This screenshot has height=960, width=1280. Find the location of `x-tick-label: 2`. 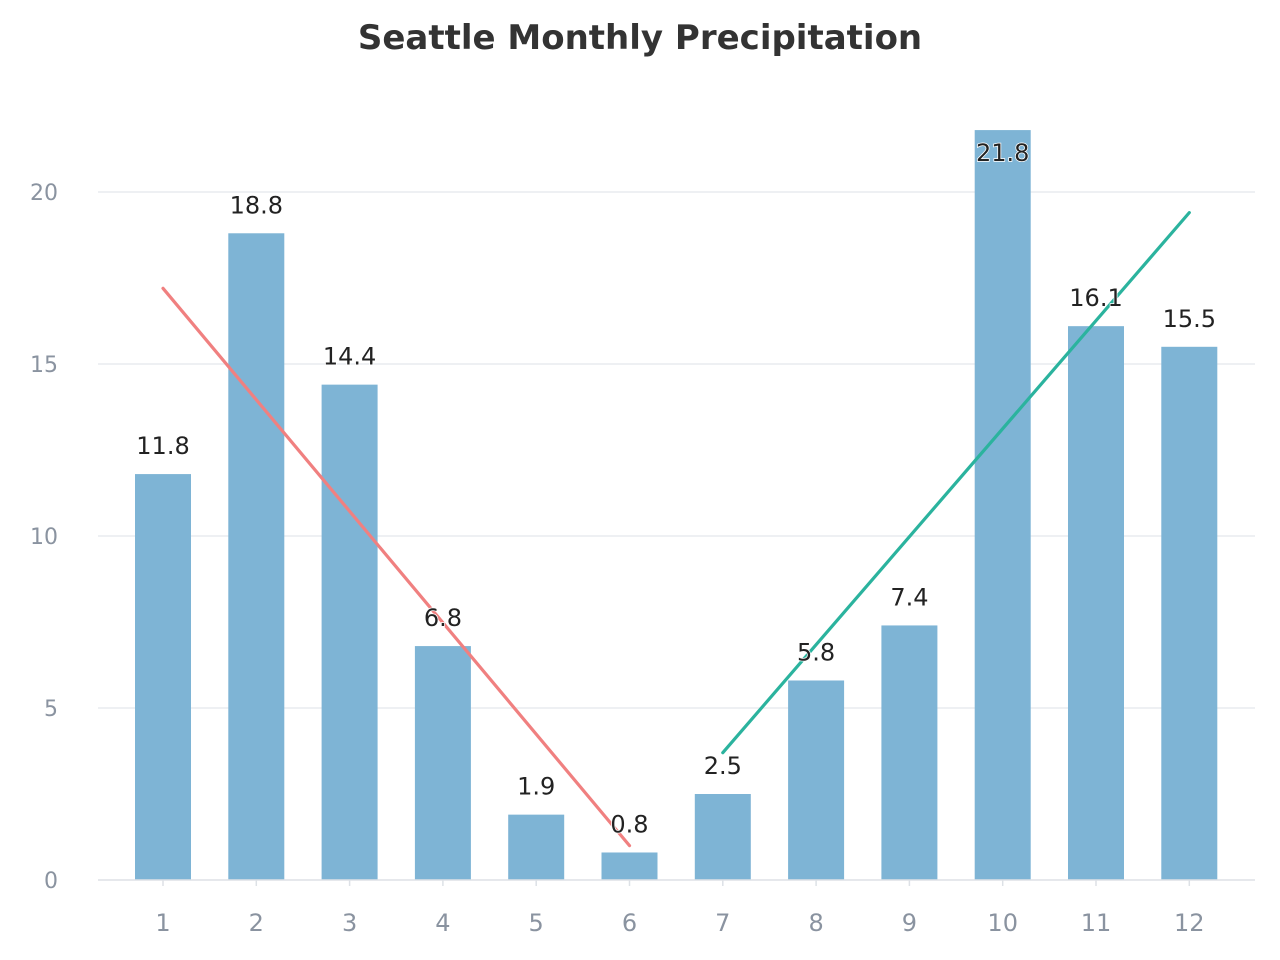

x-tick-label: 2 is located at coordinates (256, 923).